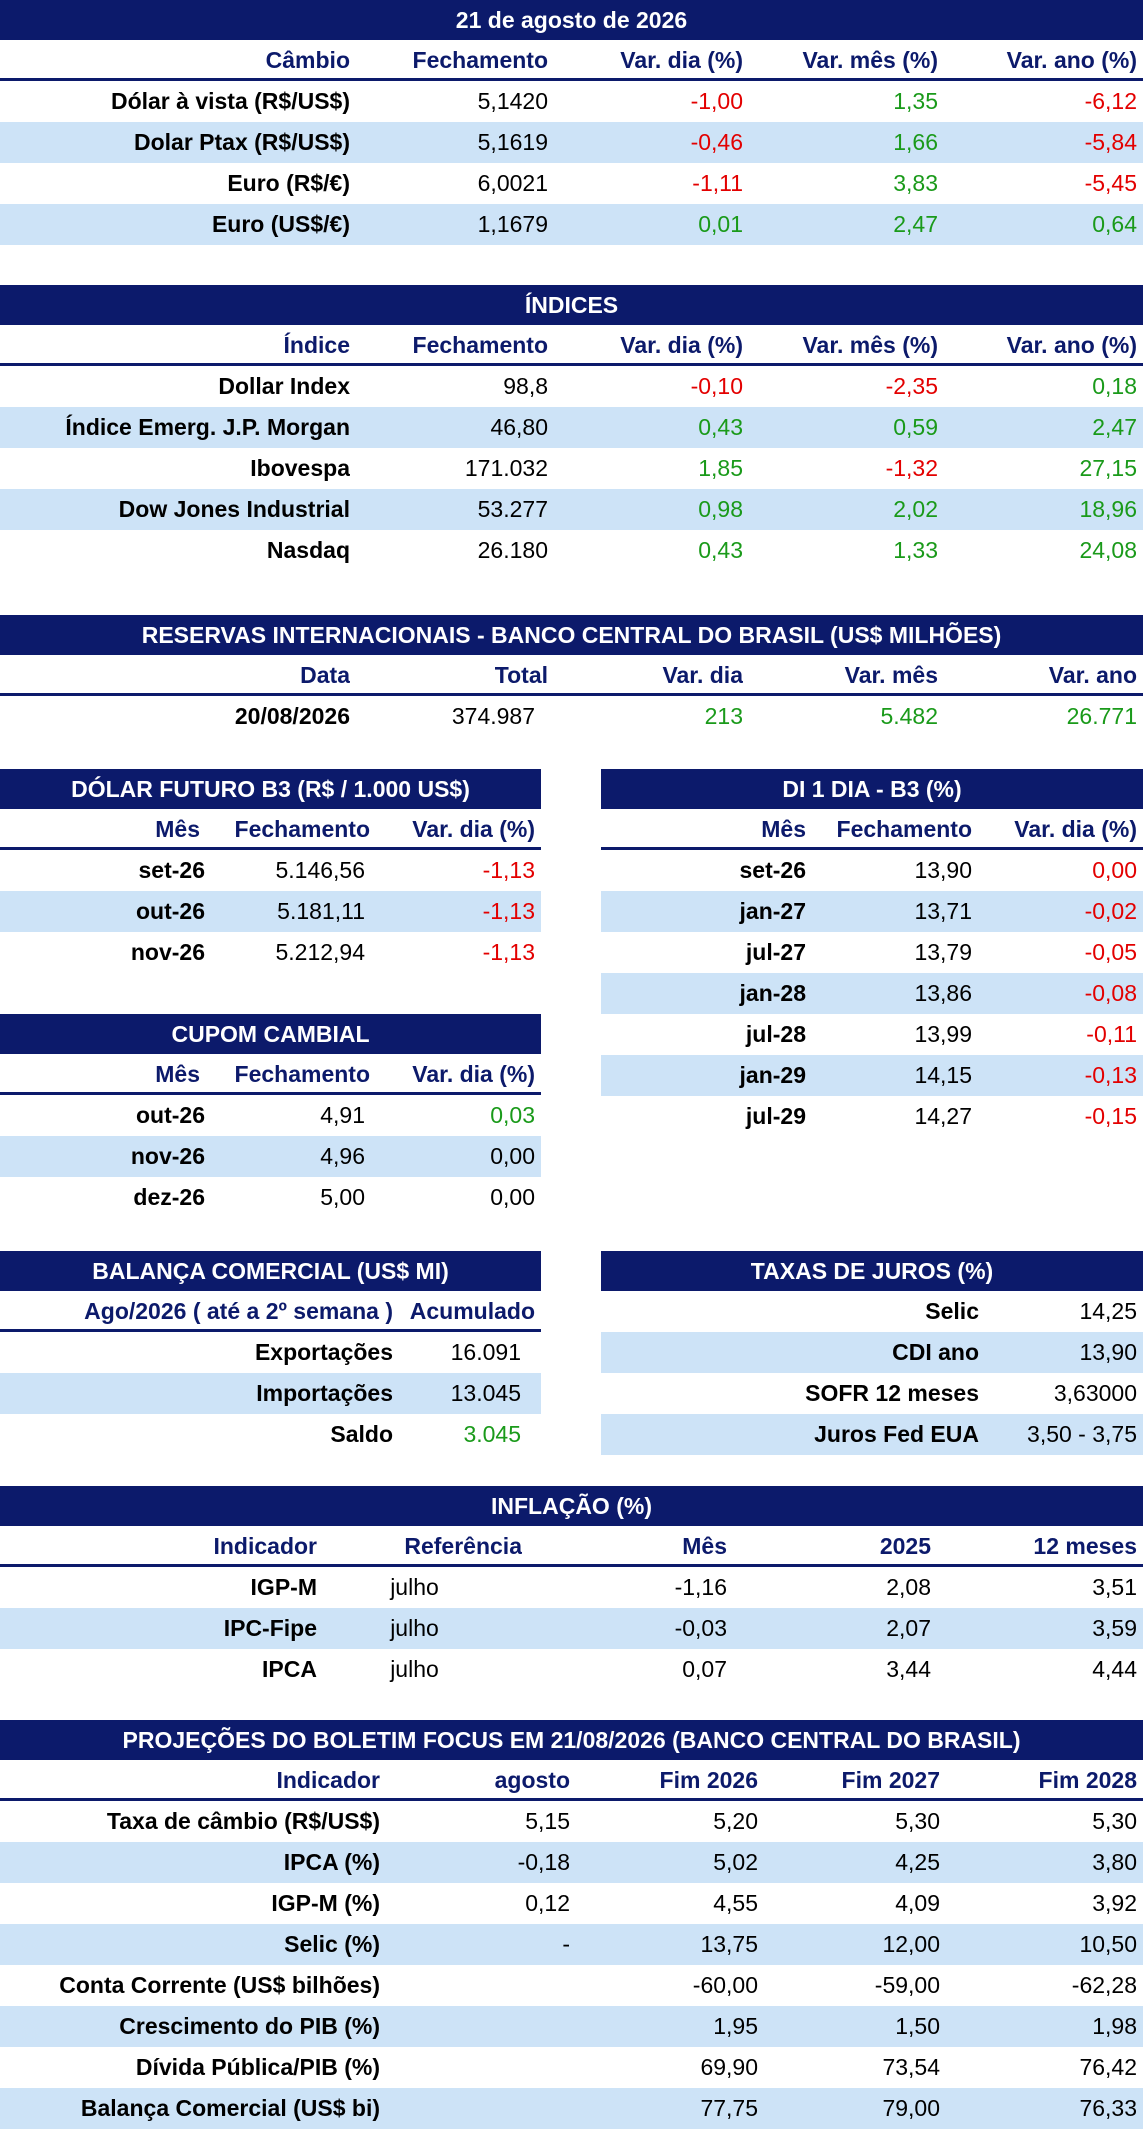  What do you see at coordinates (521, 675) in the screenshot?
I see `col-header: Total` at bounding box center [521, 675].